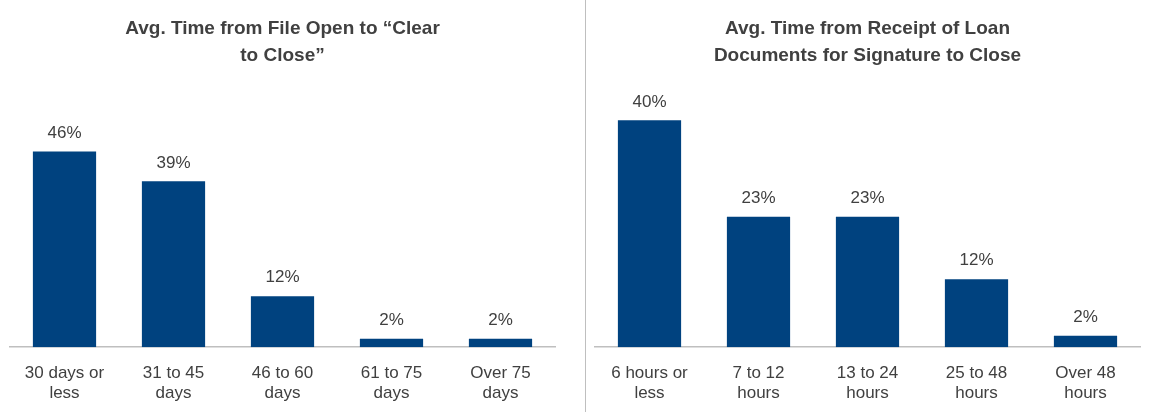 The width and height of the screenshot is (1150, 412). I want to click on chart-title: Avg. Time from Receipt of Loan Documents for Signature to Close, so click(867, 41).